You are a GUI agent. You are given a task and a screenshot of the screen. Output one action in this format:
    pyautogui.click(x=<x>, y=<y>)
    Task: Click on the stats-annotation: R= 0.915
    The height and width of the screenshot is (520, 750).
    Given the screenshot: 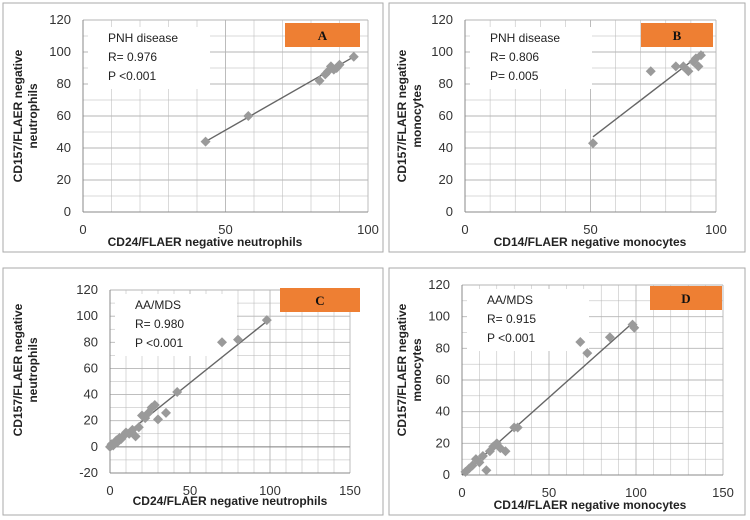 What is the action you would take?
    pyautogui.click(x=511, y=319)
    